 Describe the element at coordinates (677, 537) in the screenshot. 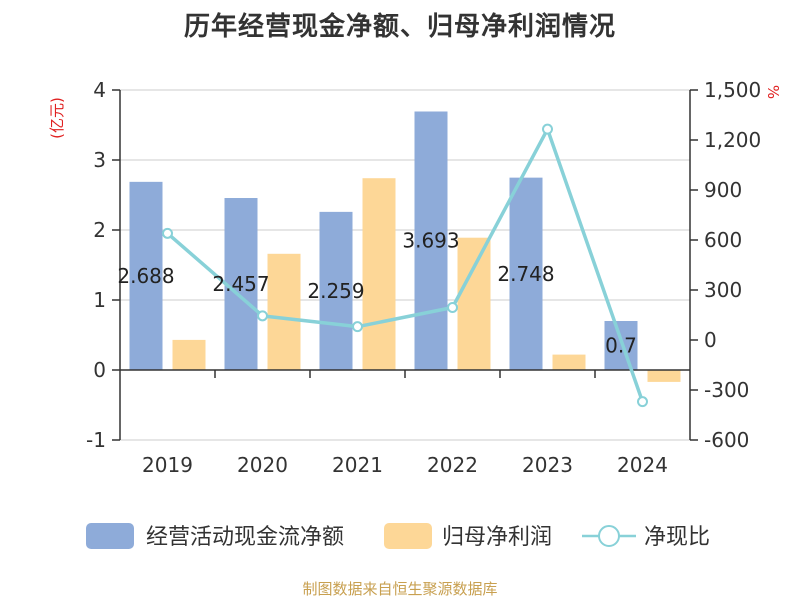

I see `legend-label-ratio: 净现比` at that location.